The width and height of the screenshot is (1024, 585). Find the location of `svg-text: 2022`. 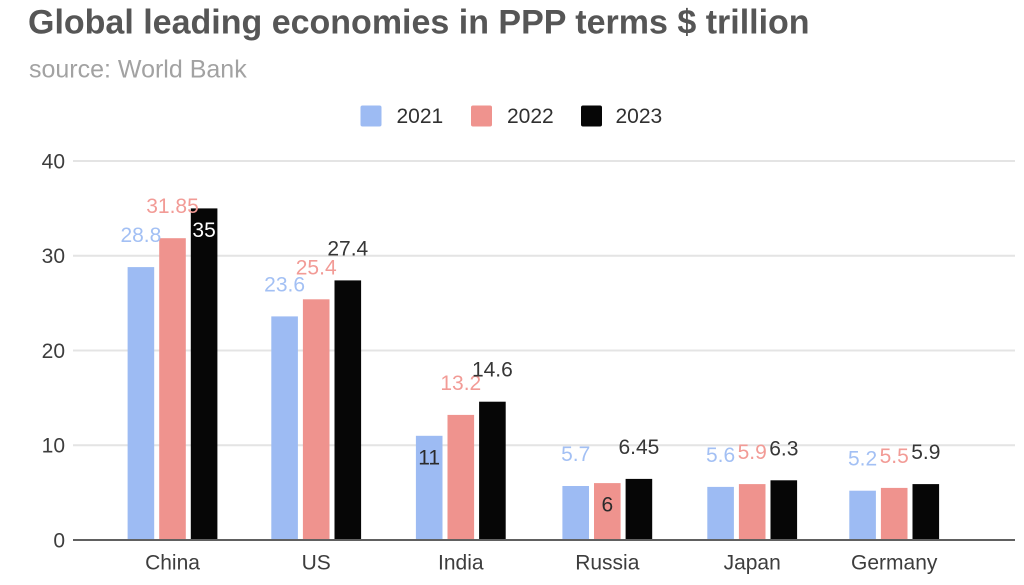

svg-text: 2022 is located at coordinates (530, 116).